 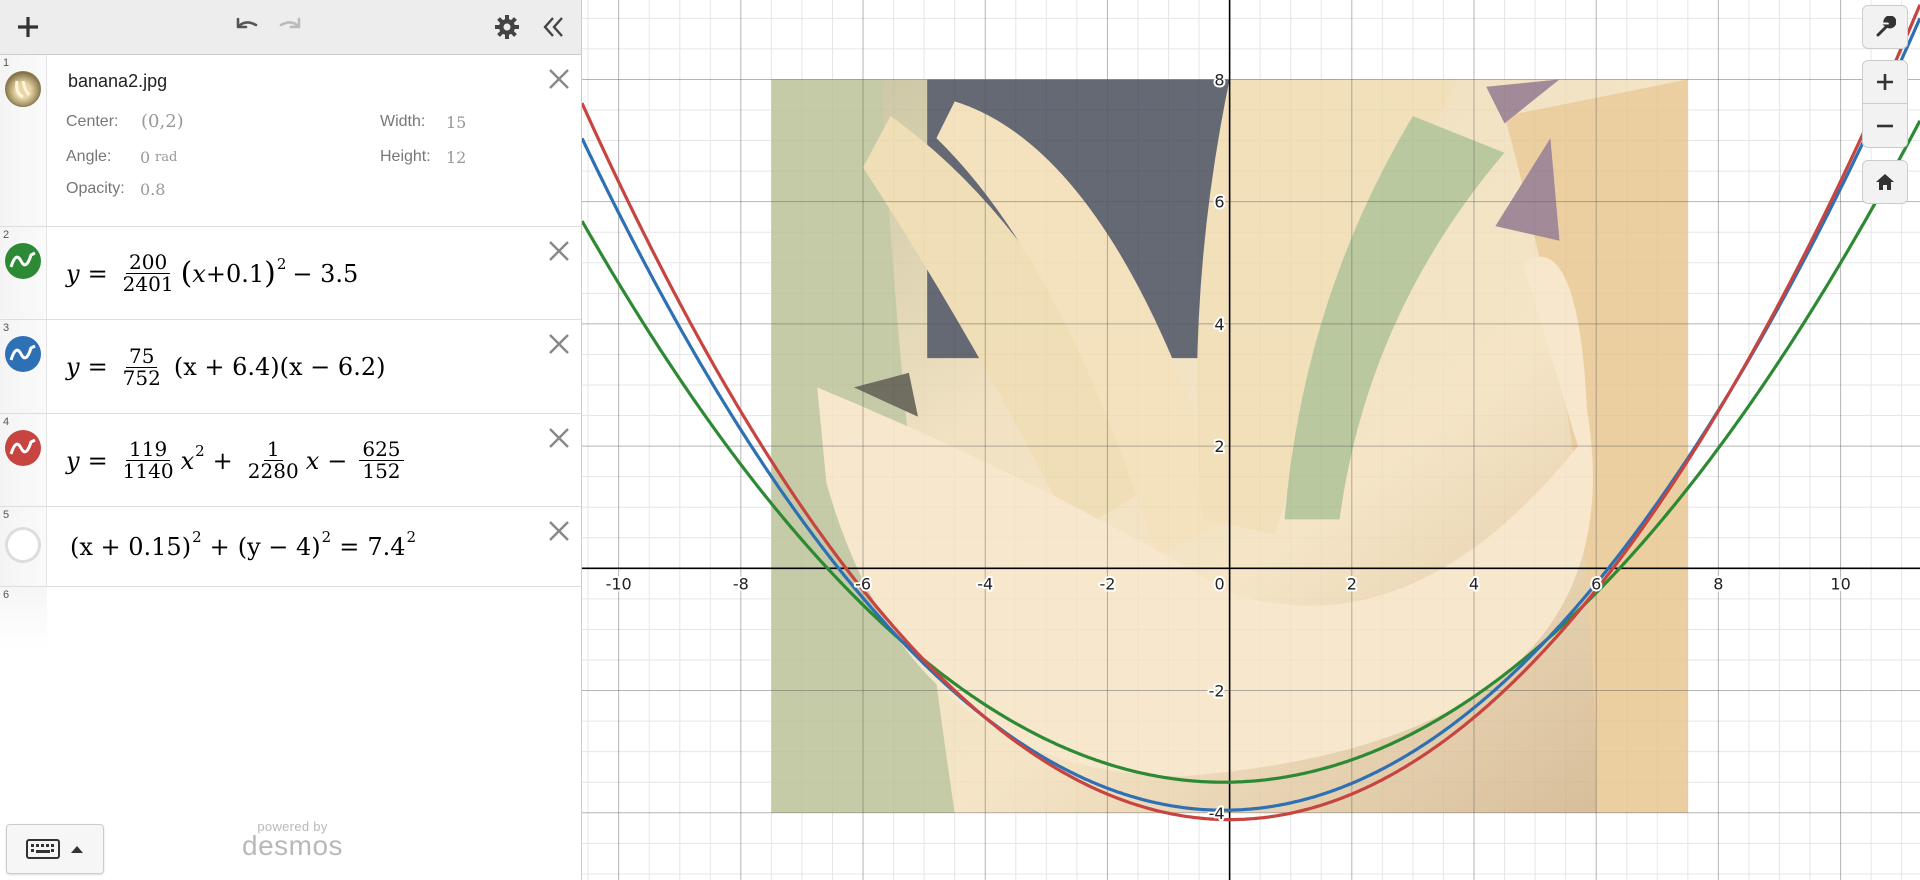 I want to click on numerator: 200, so click(x=148, y=263).